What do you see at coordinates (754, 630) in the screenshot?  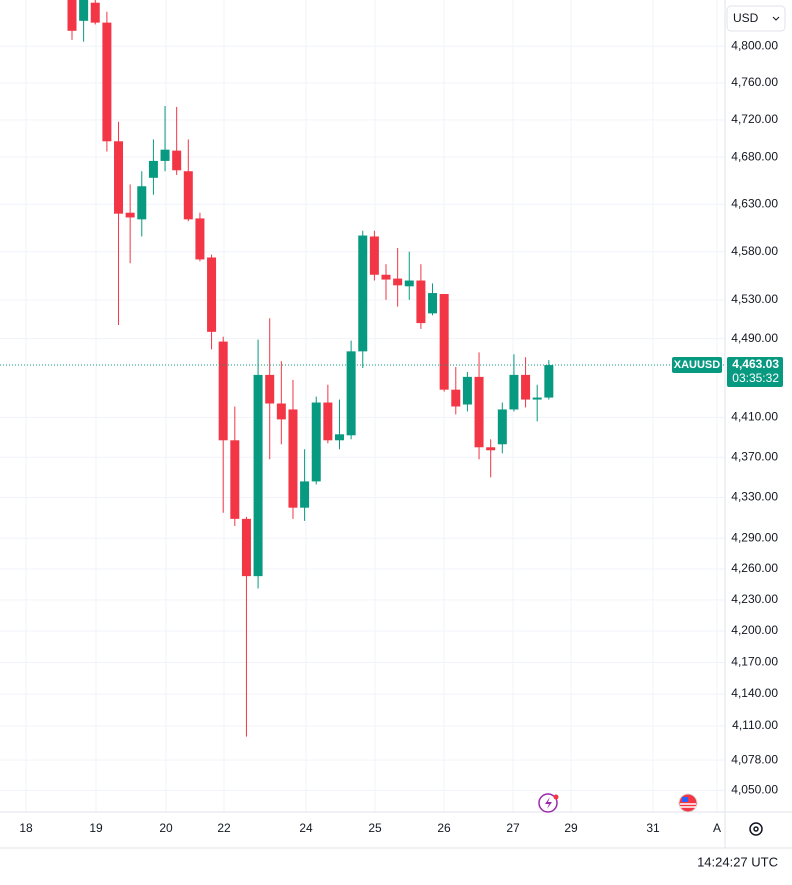 I see `y-tick-label: 4,200.00` at bounding box center [754, 630].